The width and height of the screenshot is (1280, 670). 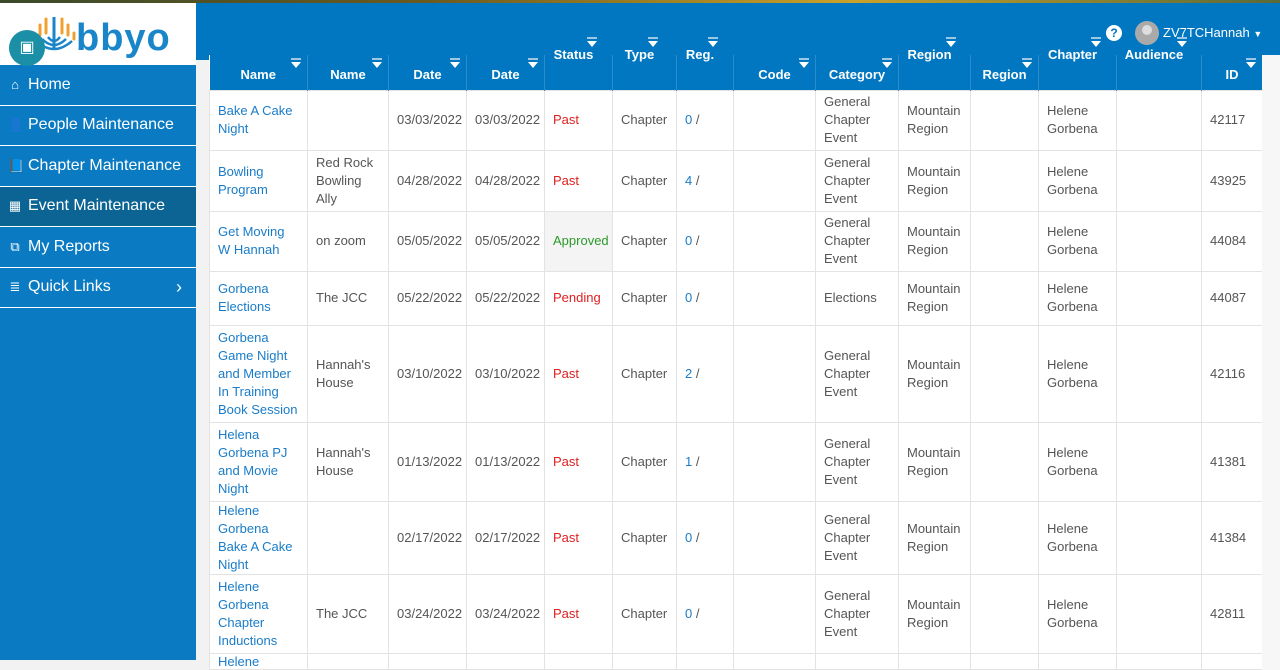 What do you see at coordinates (258, 537) in the screenshot?
I see `event-name-link: Helene Gorbena Bake A Cake Night` at bounding box center [258, 537].